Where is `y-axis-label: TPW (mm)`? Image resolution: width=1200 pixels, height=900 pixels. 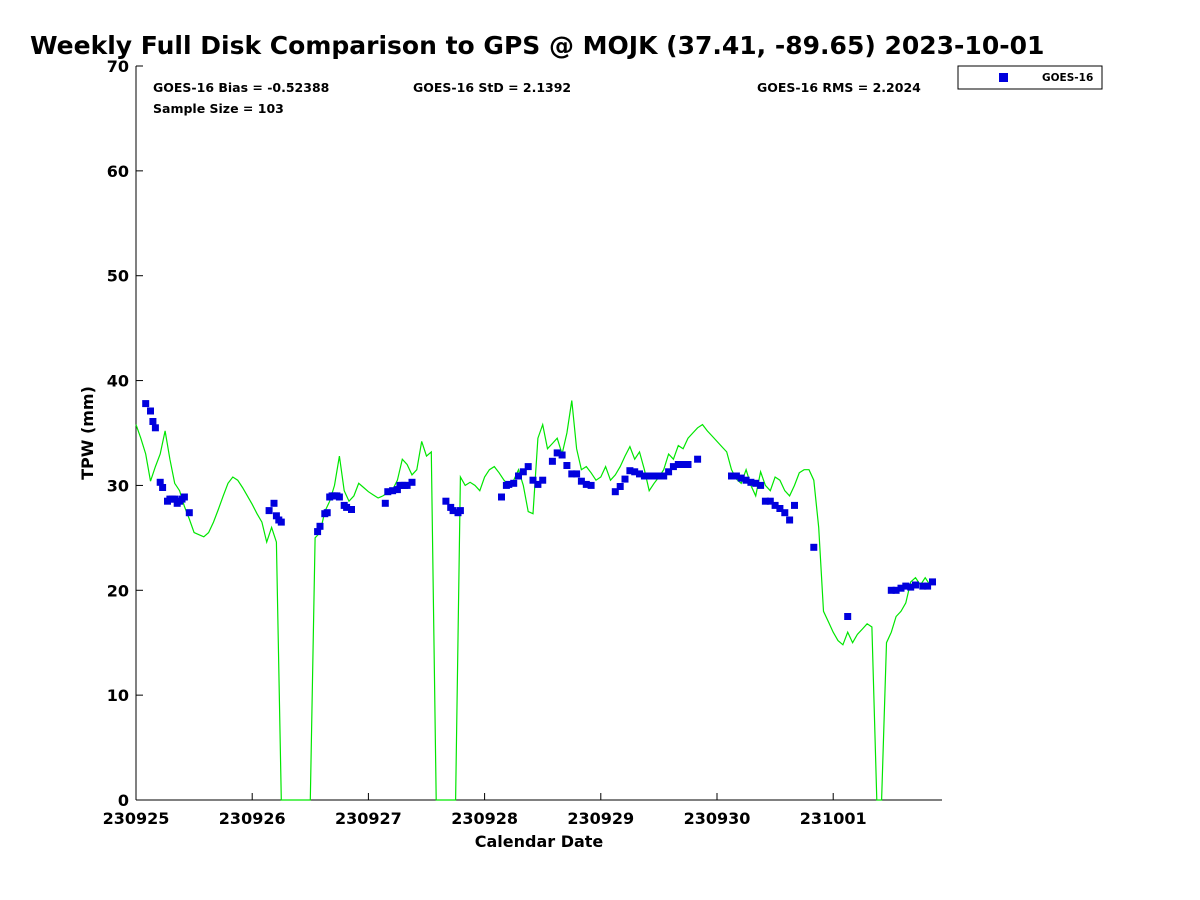
y-axis-label: TPW (mm) is located at coordinates (87, 433).